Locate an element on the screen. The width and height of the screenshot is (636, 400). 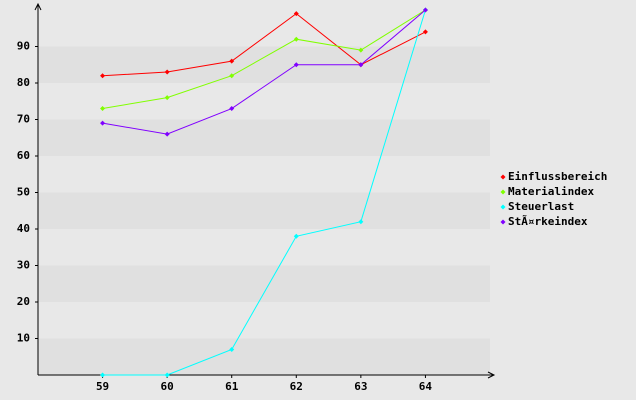
x-tick-label: 59 is located at coordinates (102, 386).